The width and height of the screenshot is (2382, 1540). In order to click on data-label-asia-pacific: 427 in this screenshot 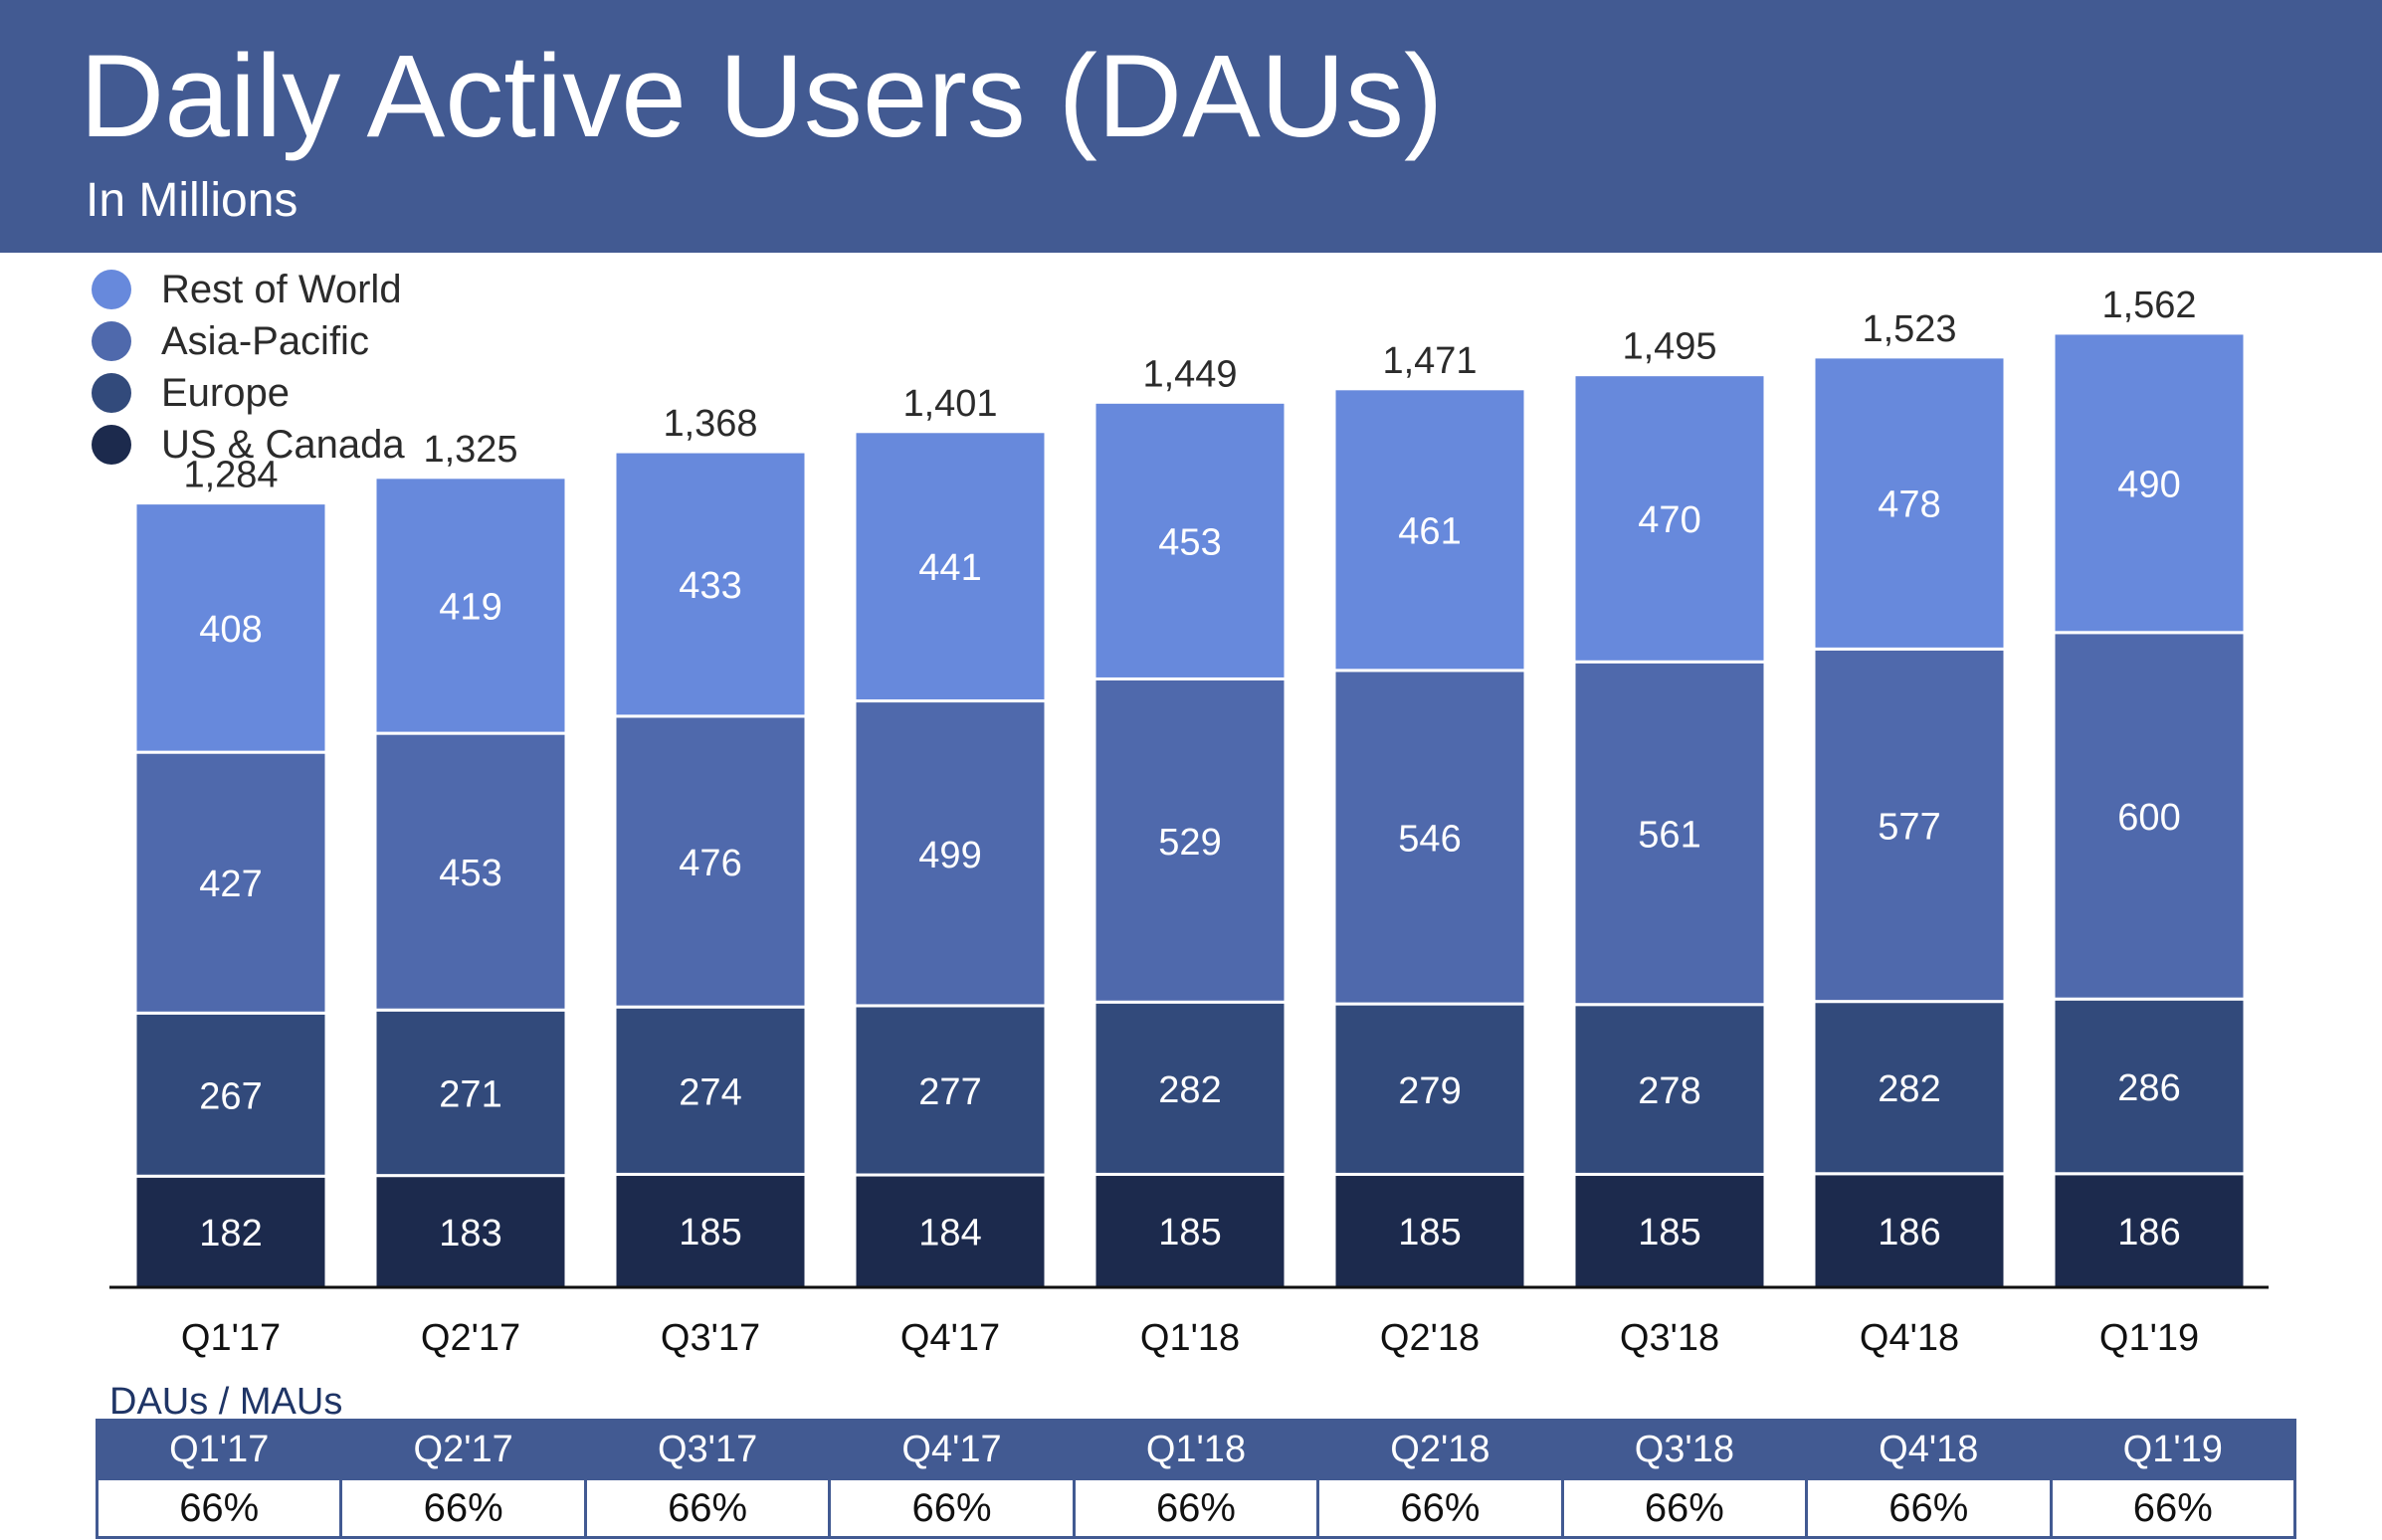, I will do `click(230, 884)`.